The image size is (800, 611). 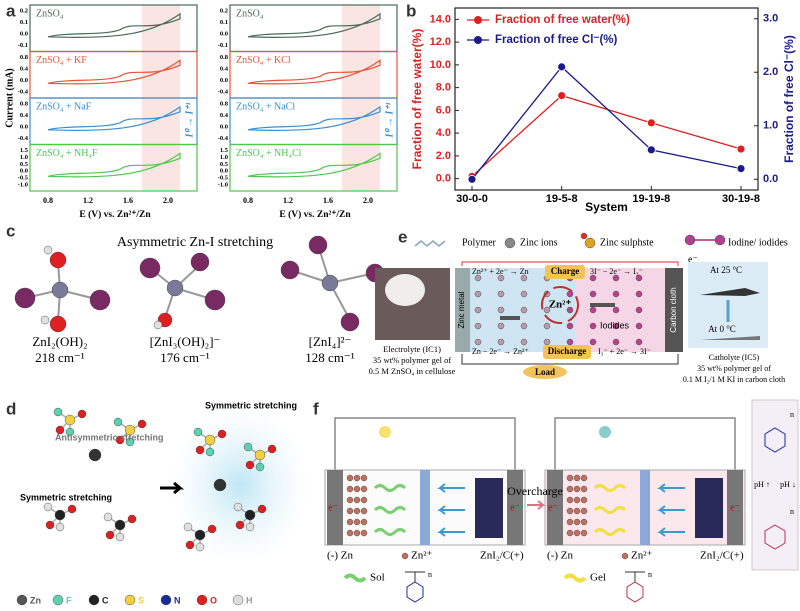 I want to click on annotation: I⁰ → I⁺¹, so click(x=389, y=120).